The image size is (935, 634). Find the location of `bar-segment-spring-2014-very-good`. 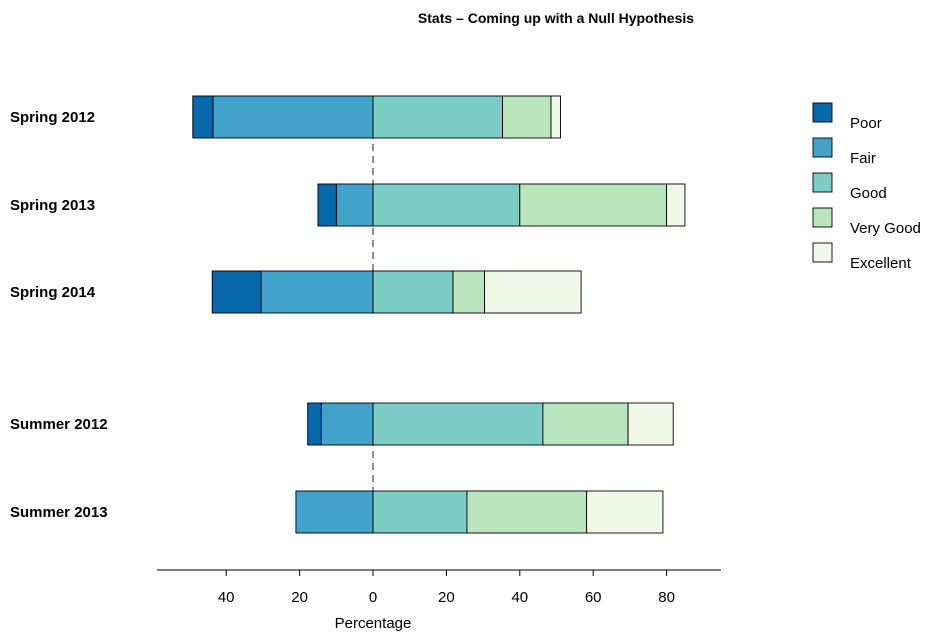

bar-segment-spring-2014-very-good is located at coordinates (469, 292).